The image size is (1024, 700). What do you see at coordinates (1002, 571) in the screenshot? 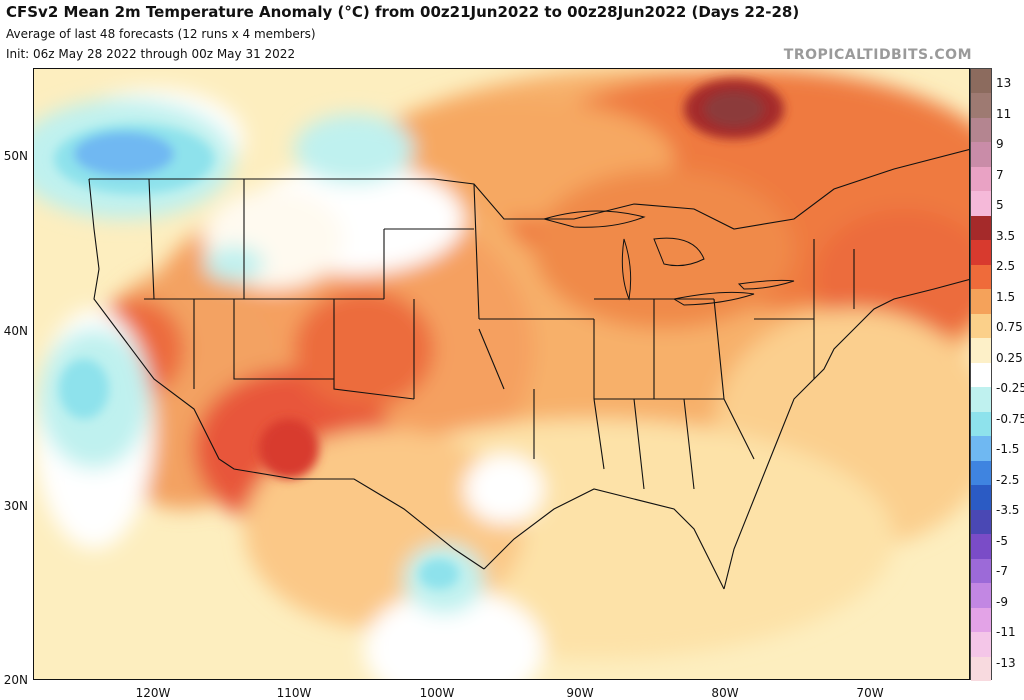
I see `colorbar-label: -7` at bounding box center [1002, 571].